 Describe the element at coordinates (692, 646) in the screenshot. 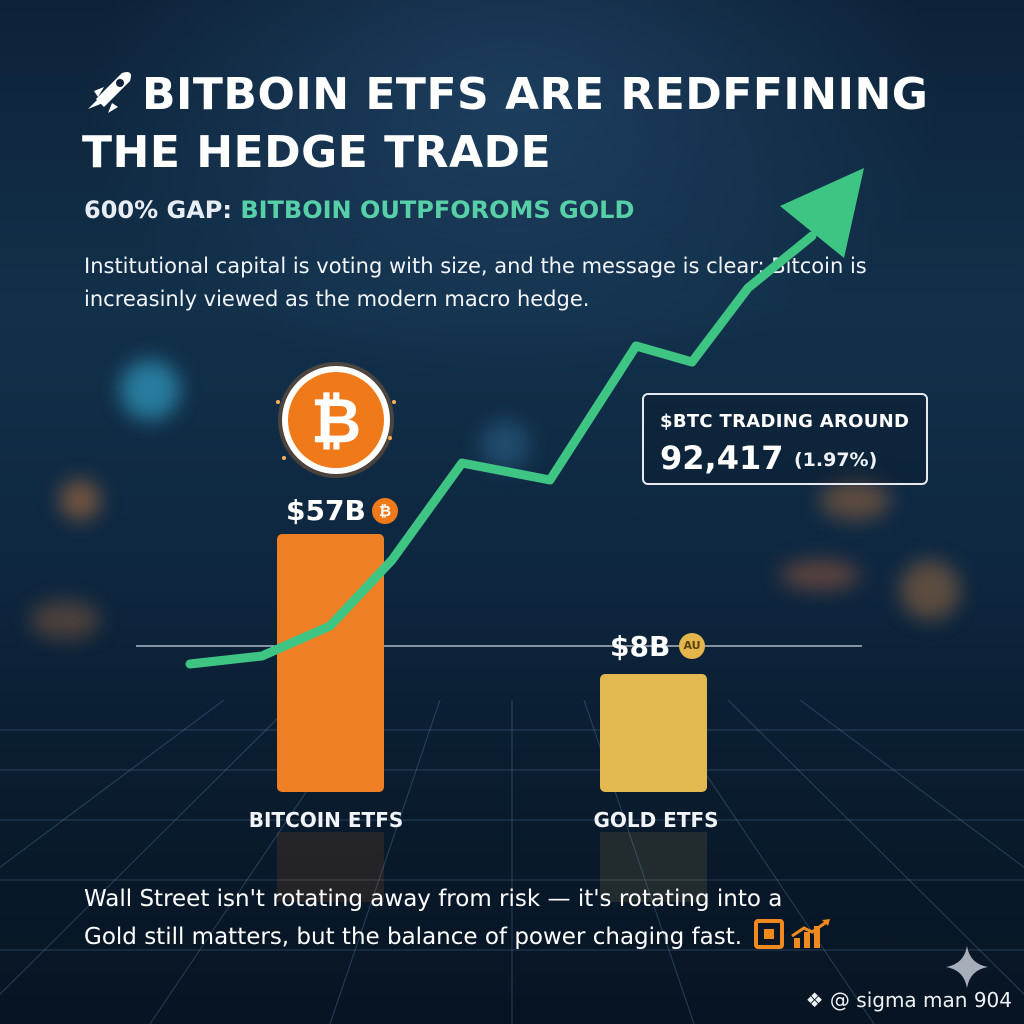

I see `gold-badge-icon: AU` at that location.